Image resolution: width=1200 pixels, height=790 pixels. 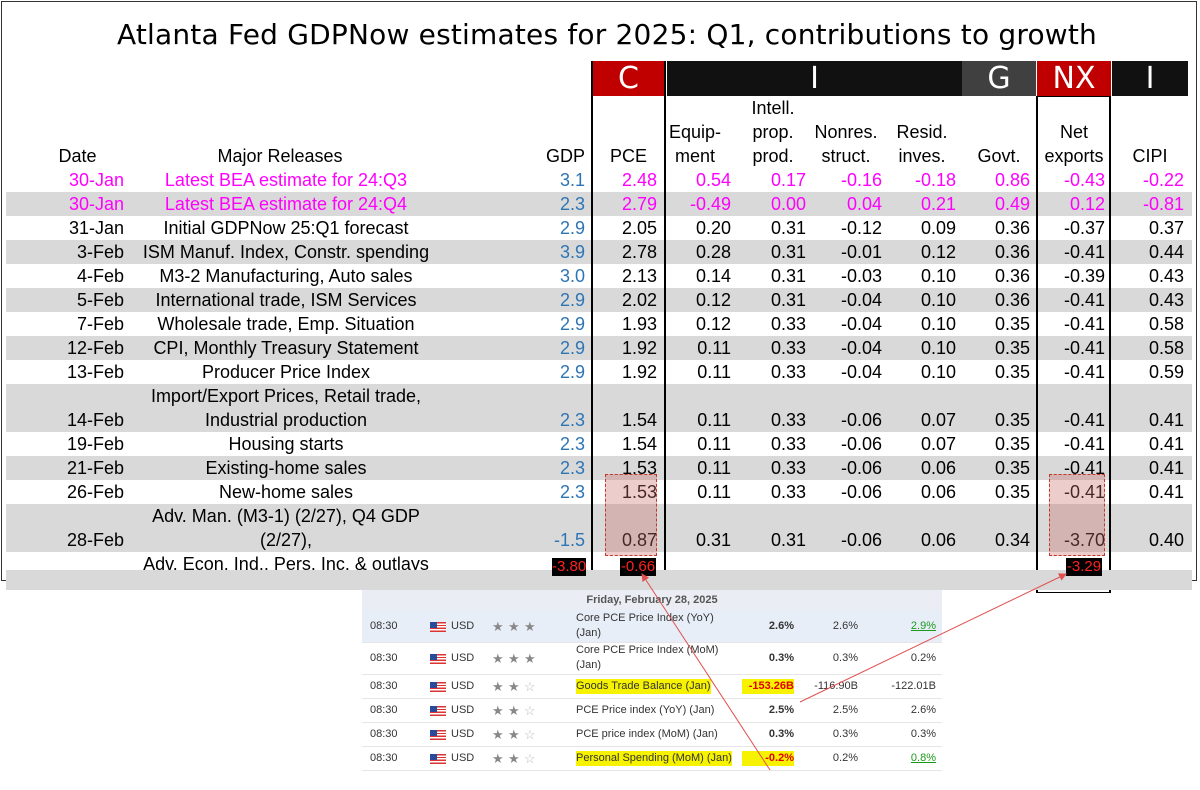 What do you see at coordinates (639, 420) in the screenshot?
I see `cell-pce: 1.54` at bounding box center [639, 420].